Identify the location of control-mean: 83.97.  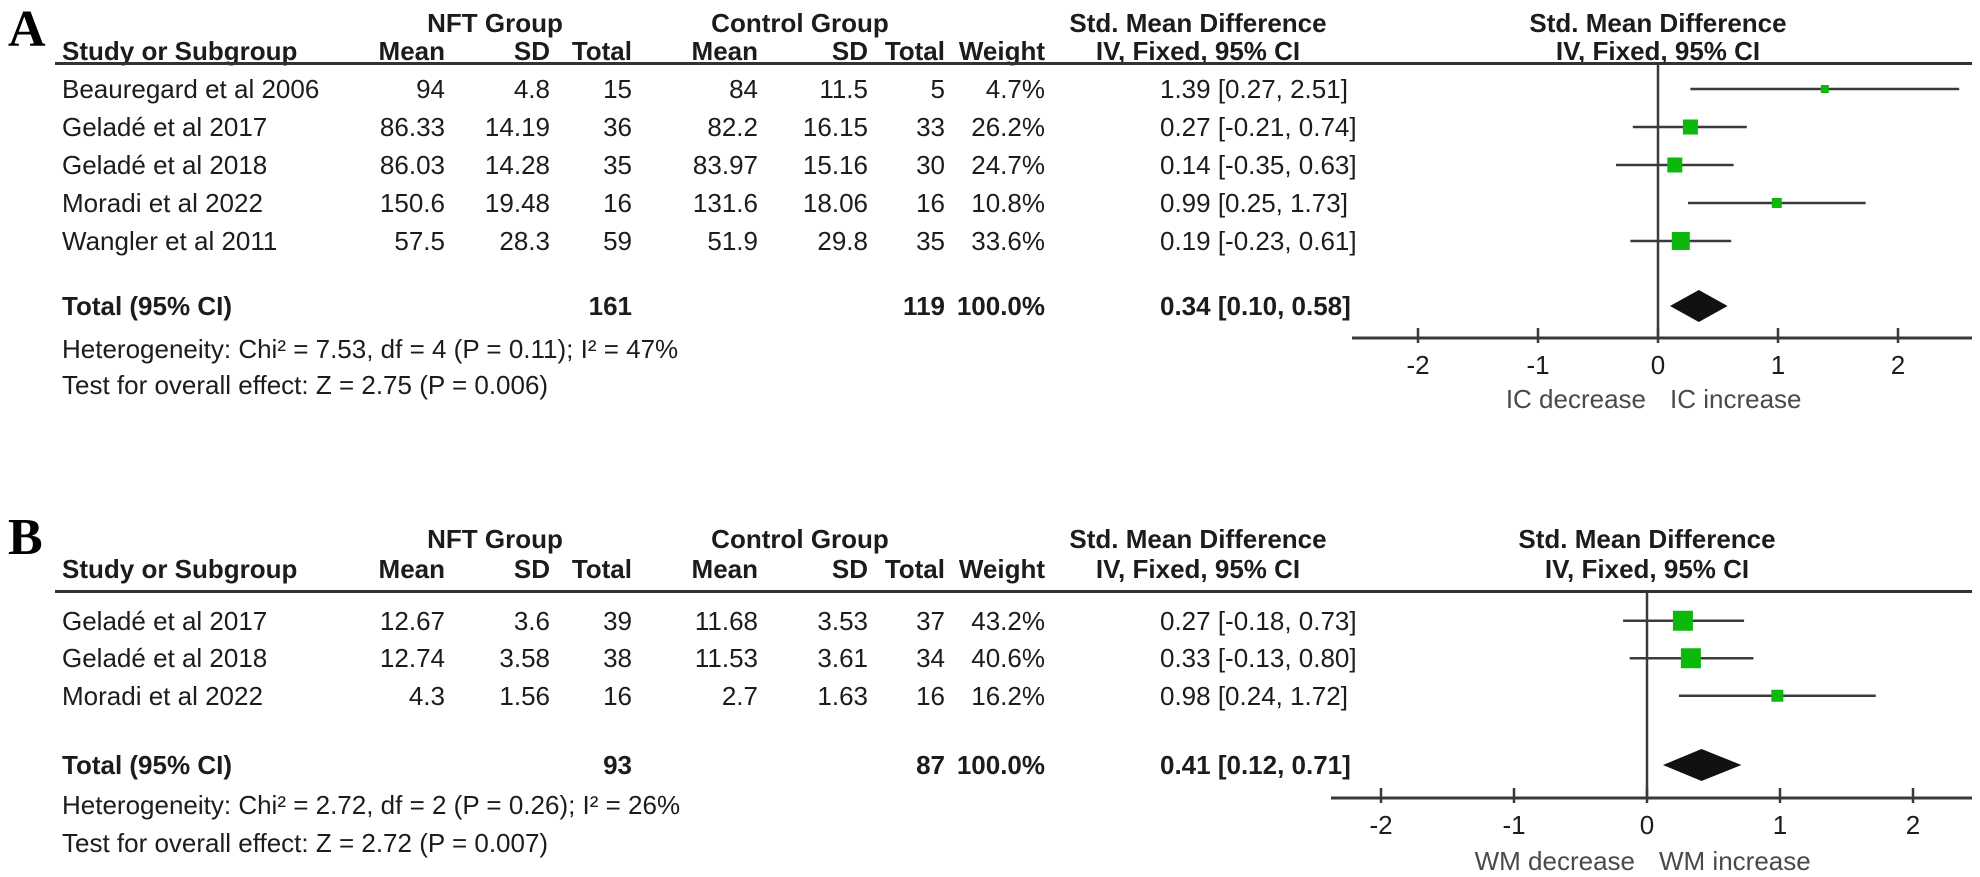
(725, 165).